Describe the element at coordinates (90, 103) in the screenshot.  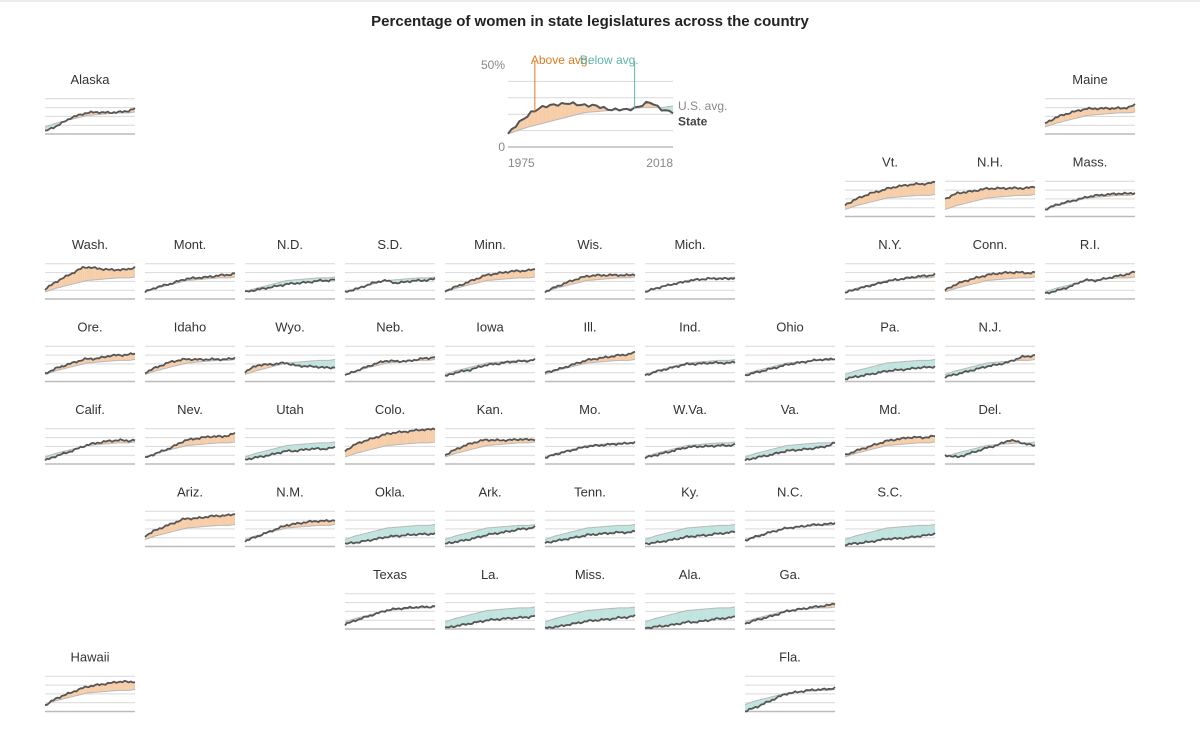
I see `state-panel-alaska: Alaska` at that location.